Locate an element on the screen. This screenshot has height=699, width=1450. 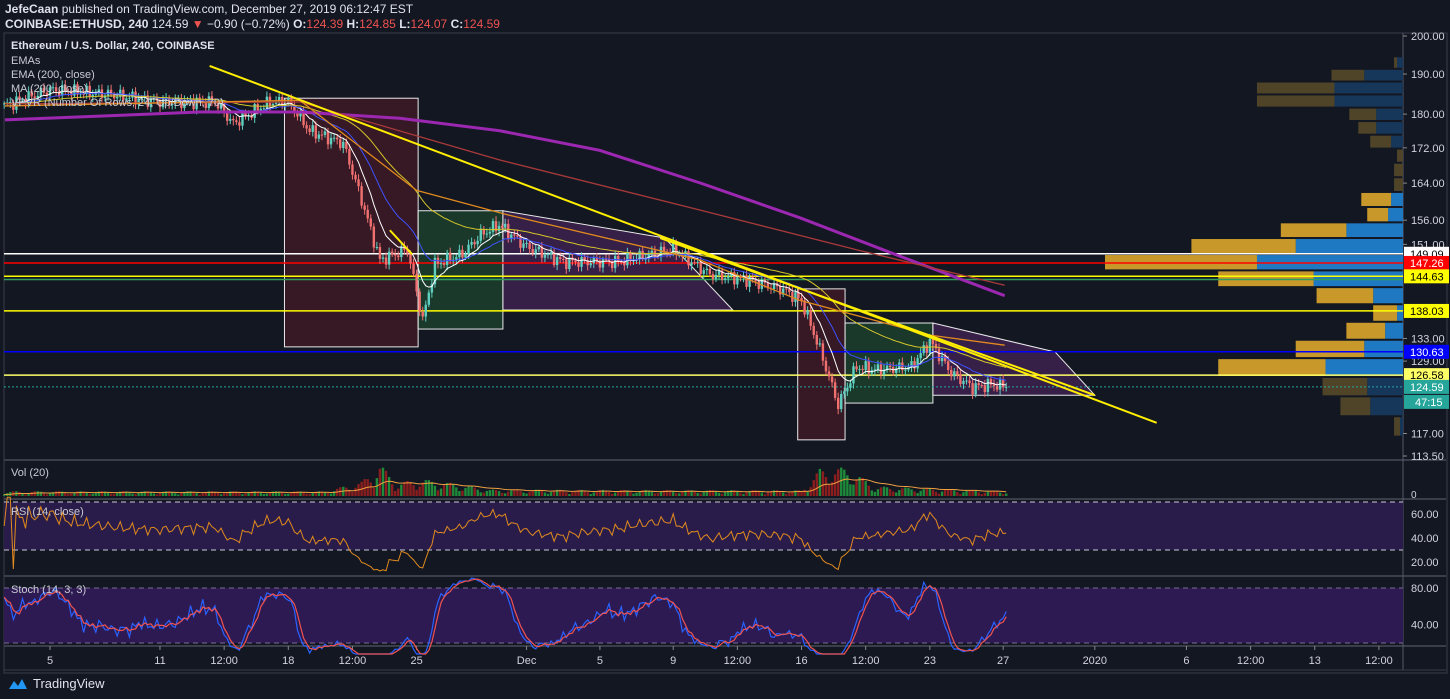
stoch-pane-label: Stoch (14, 3, 3) is located at coordinates (49, 590).